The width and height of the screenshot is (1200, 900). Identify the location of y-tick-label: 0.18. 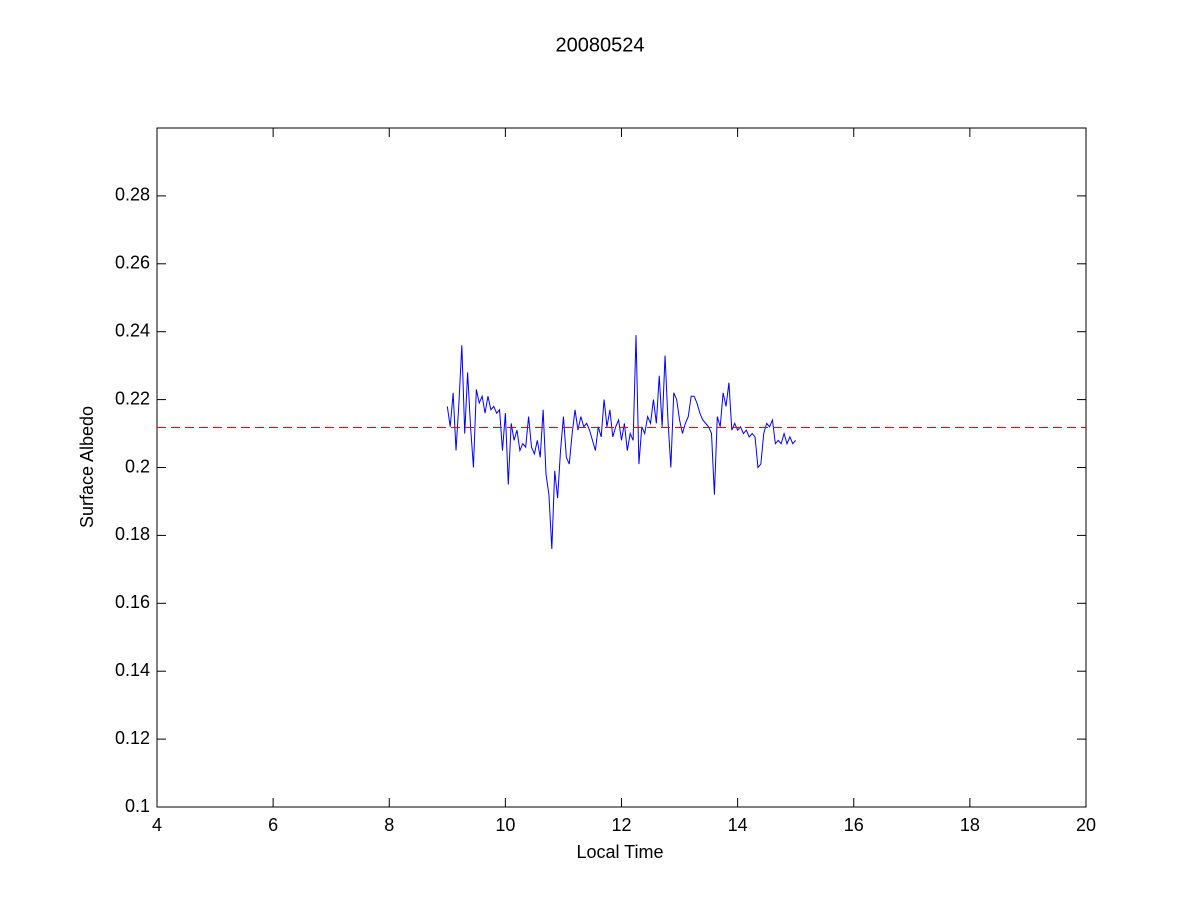
(132, 534).